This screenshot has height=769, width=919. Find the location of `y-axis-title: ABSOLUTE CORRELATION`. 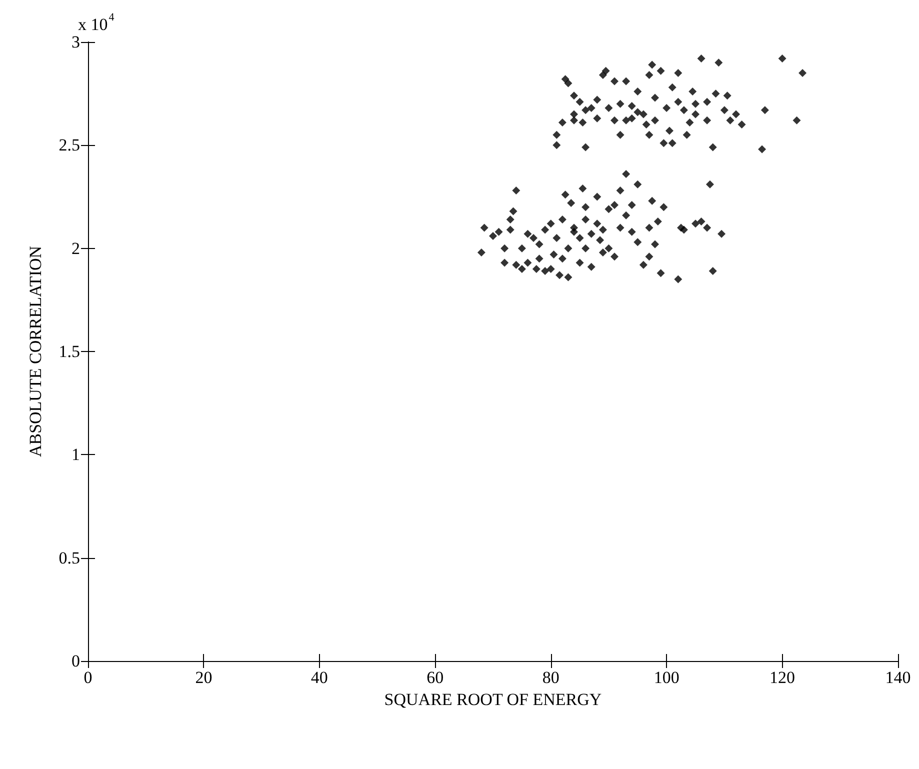

y-axis-title: ABSOLUTE CORRELATION is located at coordinates (35, 352).